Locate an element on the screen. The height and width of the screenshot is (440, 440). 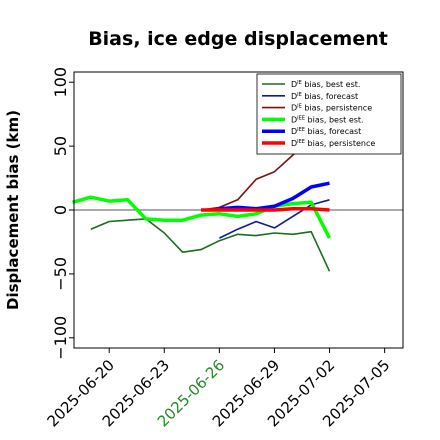
legend-entry: DIEE bias, forecast is located at coordinates (326, 131).